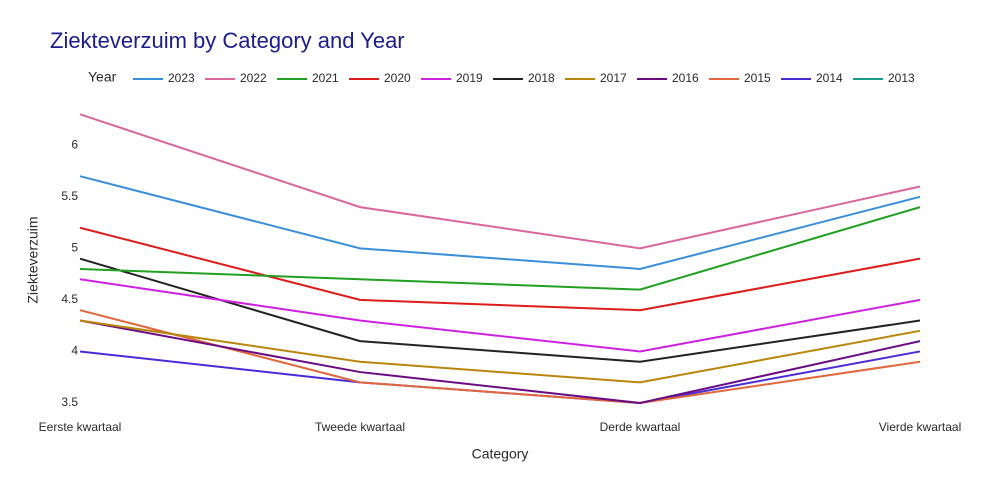 The width and height of the screenshot is (1000, 500). I want to click on x-axis-label: Category, so click(500, 454).